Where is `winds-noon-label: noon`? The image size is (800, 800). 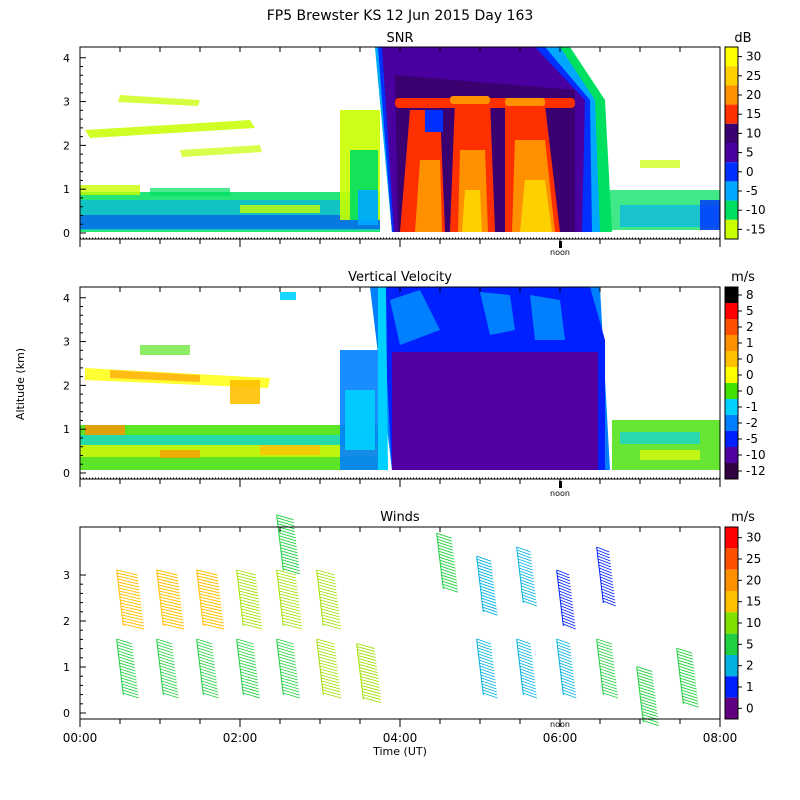 winds-noon-label: noon is located at coordinates (560, 724).